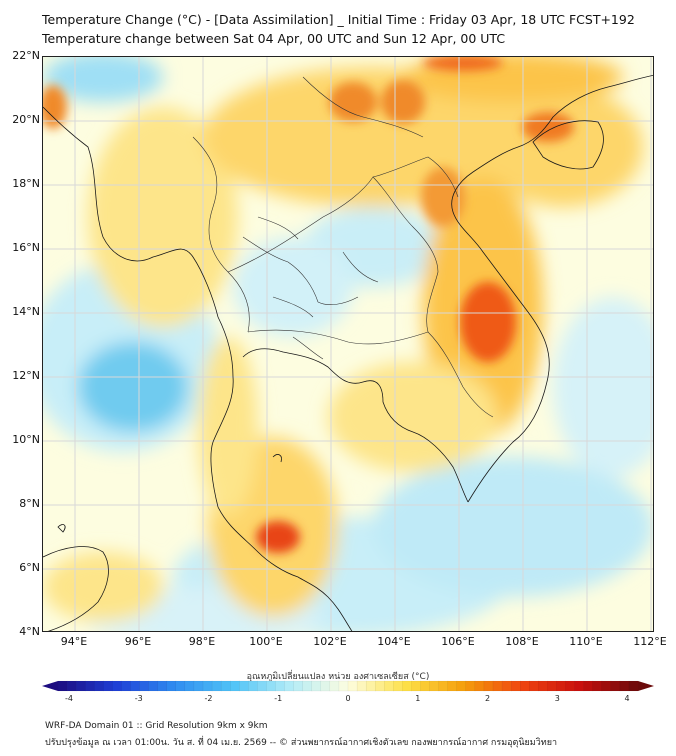  I want to click on colorbar-min-arrow, so click(50, 686).